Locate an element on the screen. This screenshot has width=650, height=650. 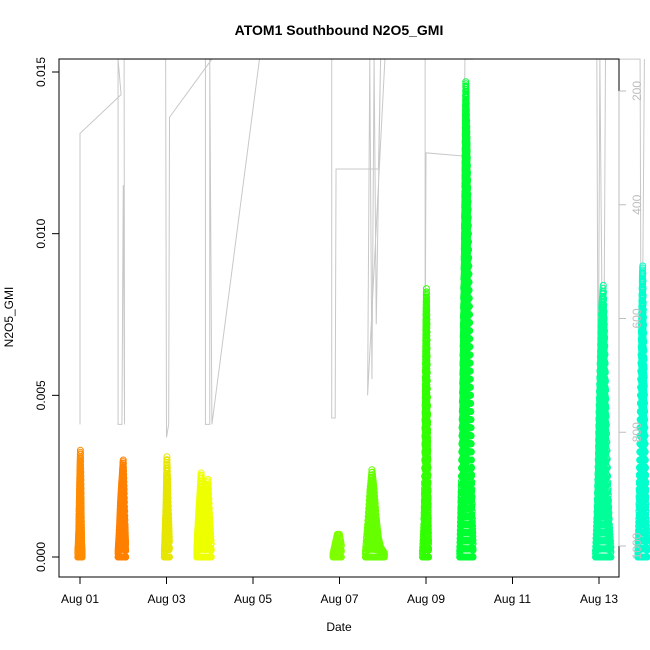
x-axis-label: Date is located at coordinates (339, 627).